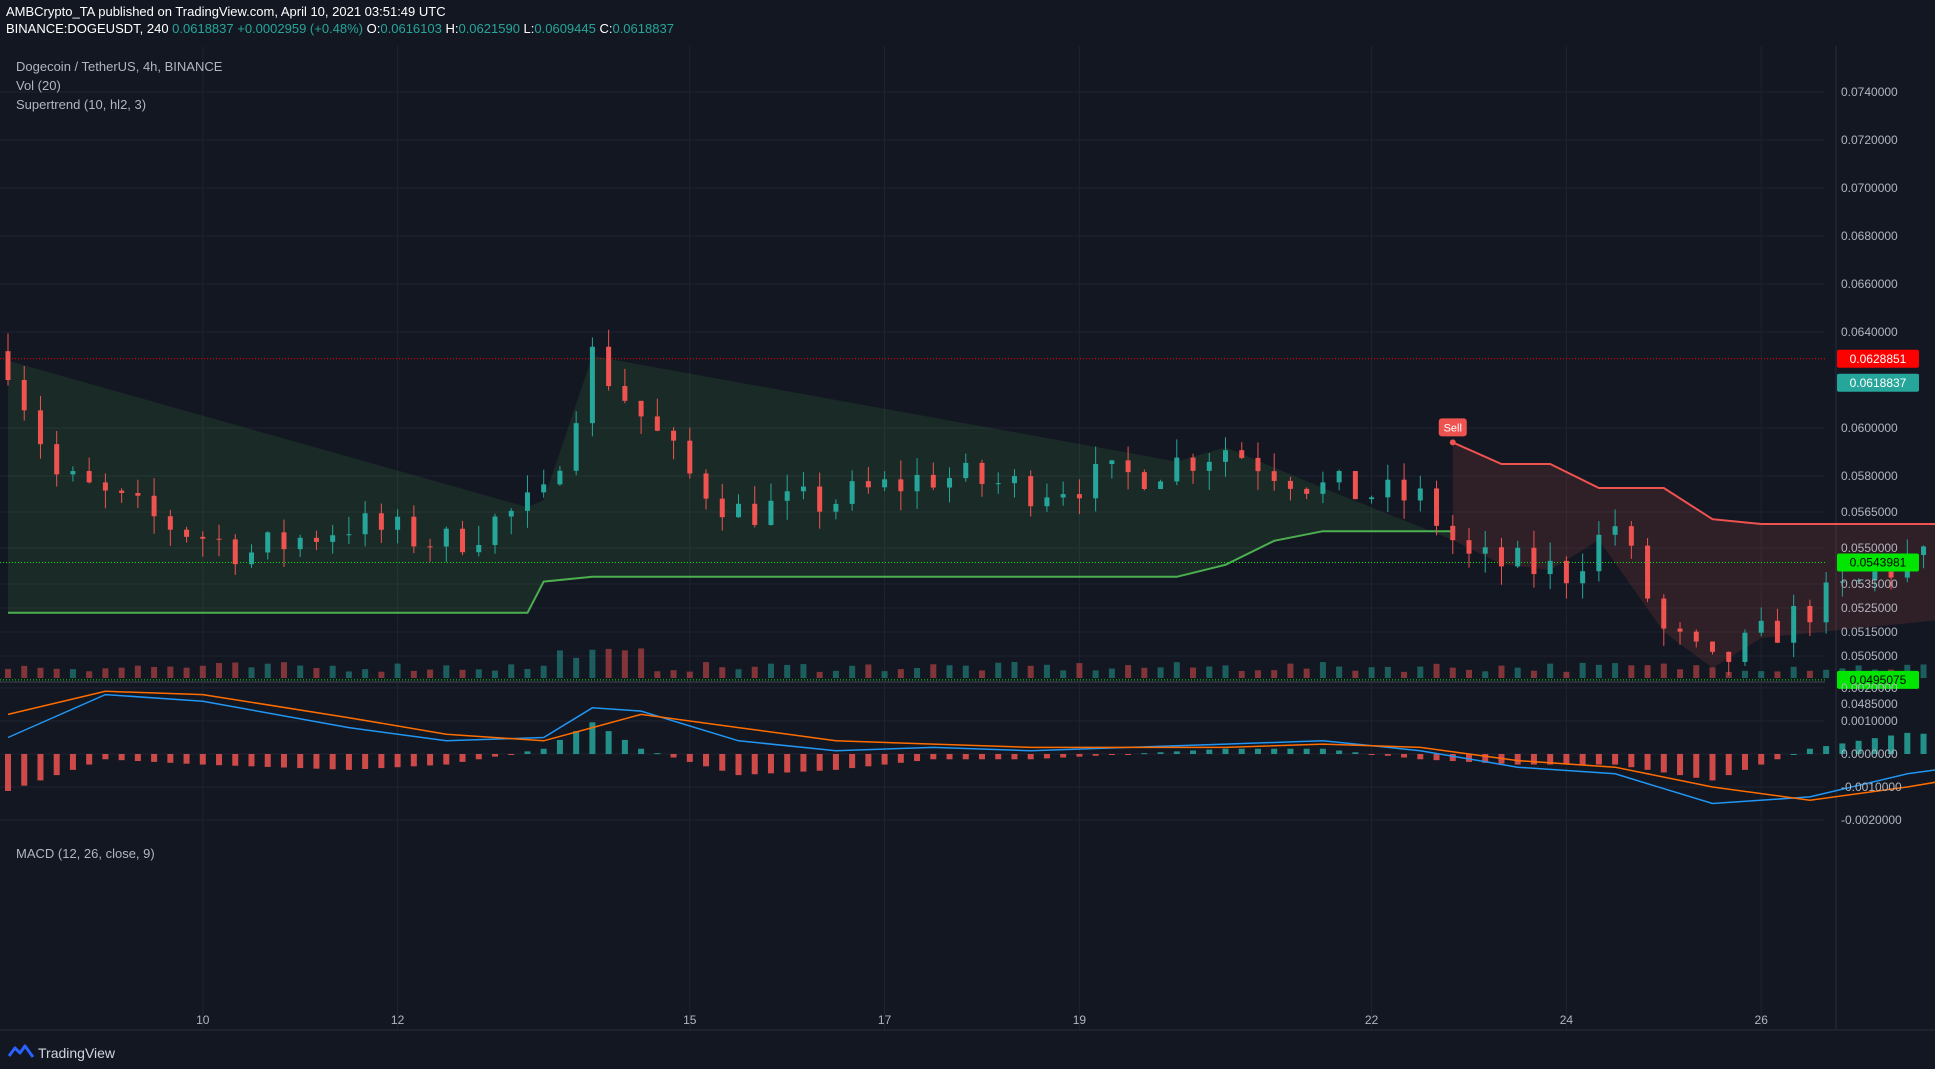 The height and width of the screenshot is (1069, 1935). I want to click on price-axis-tick: 0.0600000, so click(1869, 428).